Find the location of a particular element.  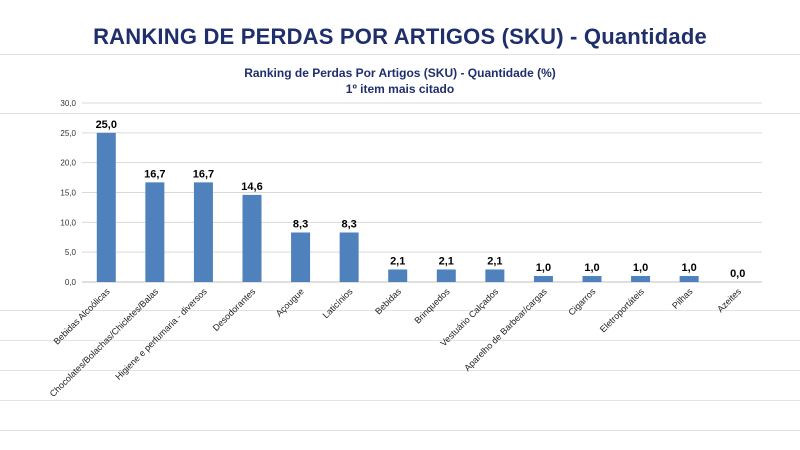

y-tick-label: 0,0 is located at coordinates (71, 282).